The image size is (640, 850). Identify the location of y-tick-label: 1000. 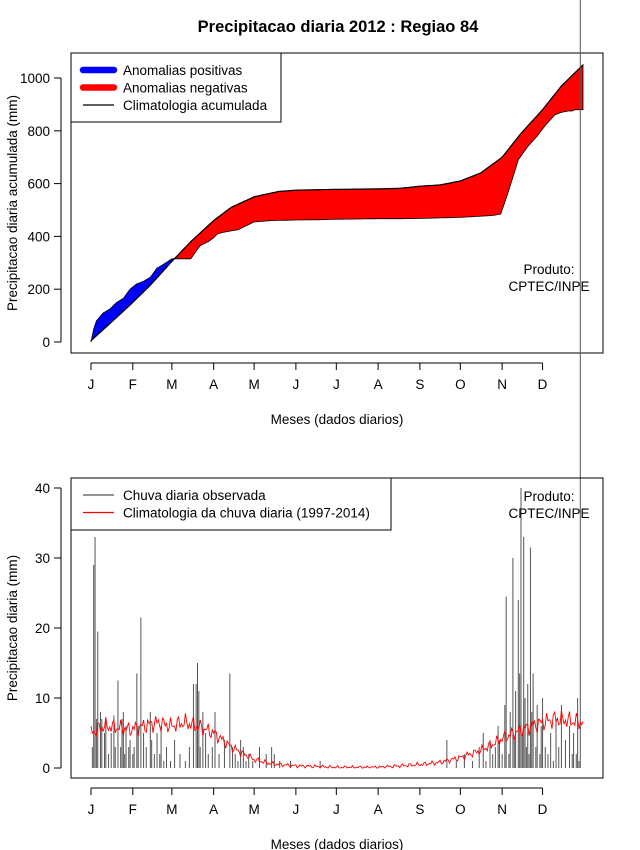
(35, 78).